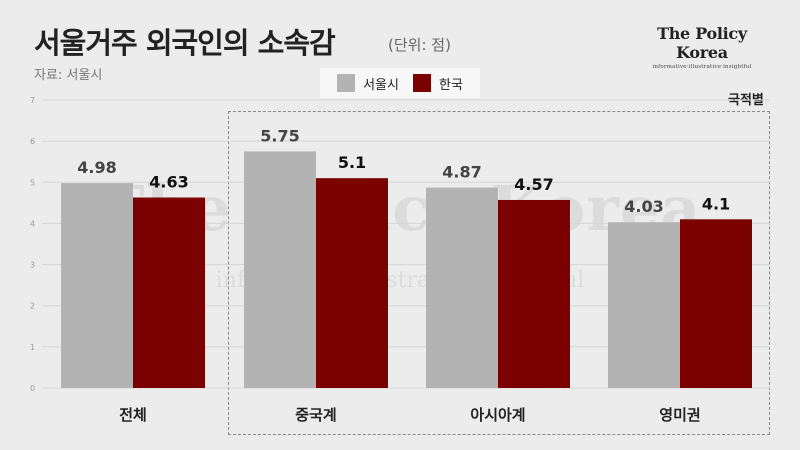  I want to click on legend-item-seoul: 서울시, so click(368, 83).